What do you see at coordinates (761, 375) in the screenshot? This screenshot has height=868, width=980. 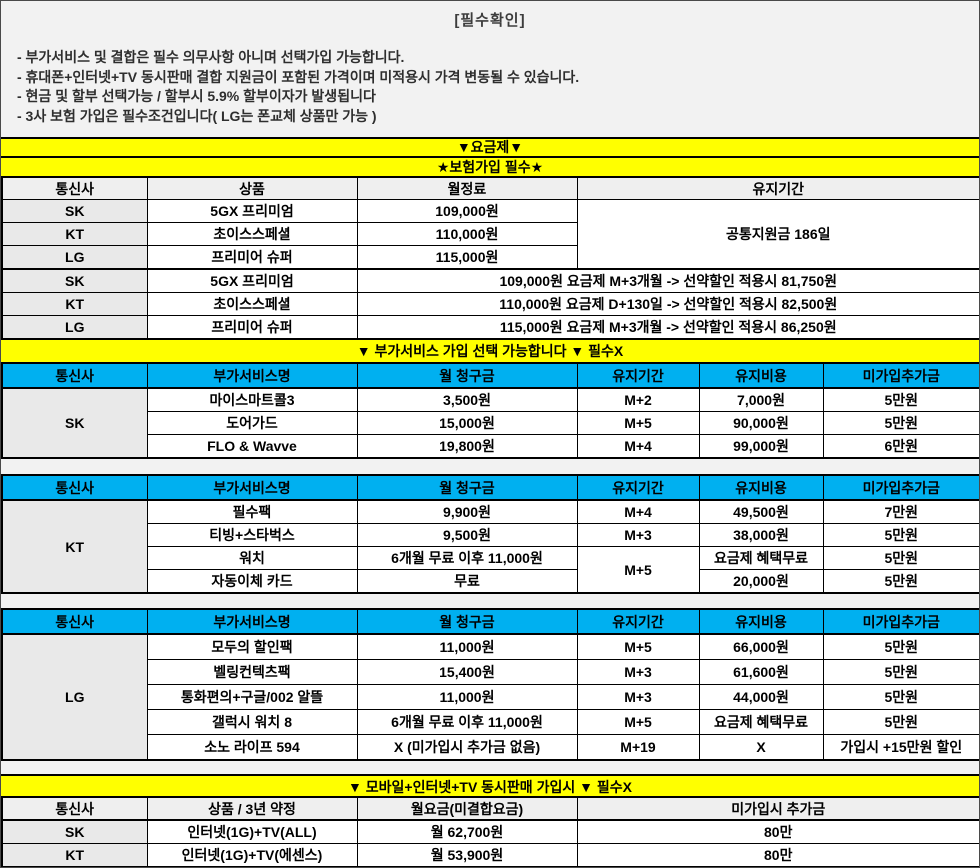 I see `addon-header-maintain-cost: 유지비용` at bounding box center [761, 375].